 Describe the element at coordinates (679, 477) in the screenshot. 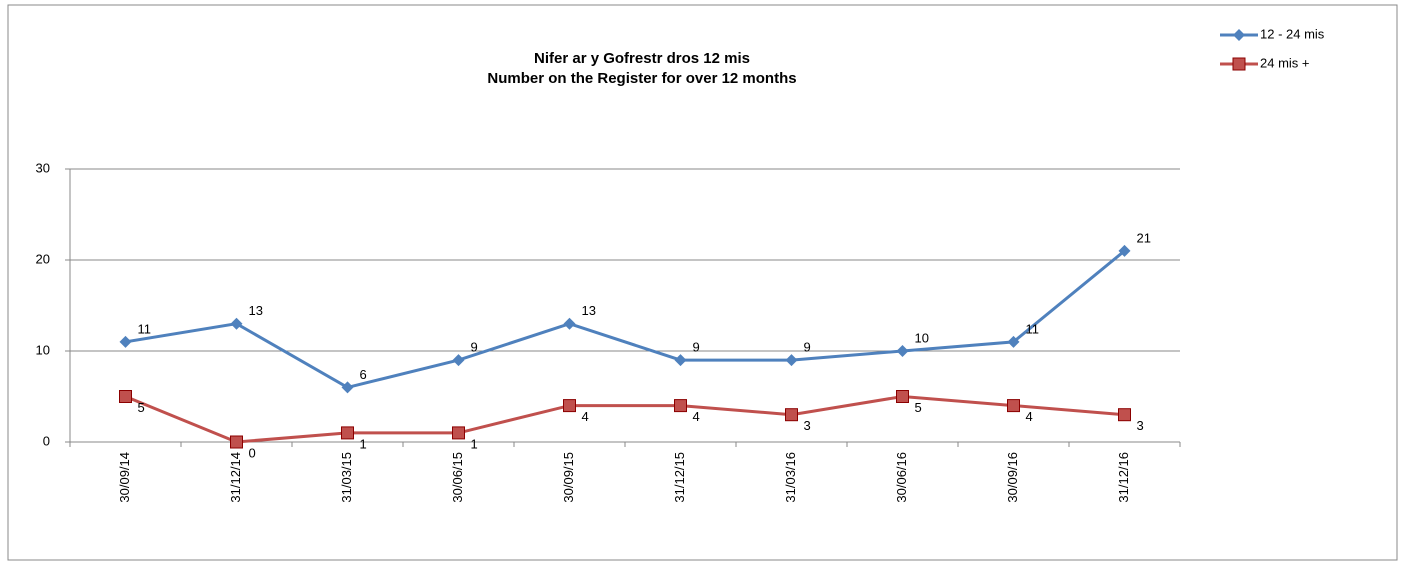

I see `x-tick-label: 31/12/15` at that location.